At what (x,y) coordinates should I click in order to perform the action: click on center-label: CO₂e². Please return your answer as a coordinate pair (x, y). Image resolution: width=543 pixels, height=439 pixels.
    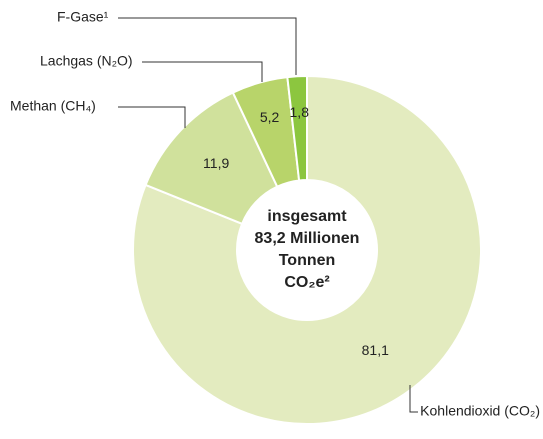
    Looking at the image, I should click on (306, 282).